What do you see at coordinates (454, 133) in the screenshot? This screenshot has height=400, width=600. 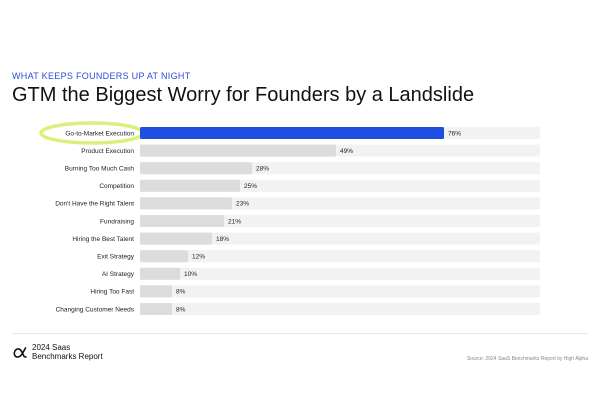 I see `value-label-go-to-market-execution: 76%` at bounding box center [454, 133].